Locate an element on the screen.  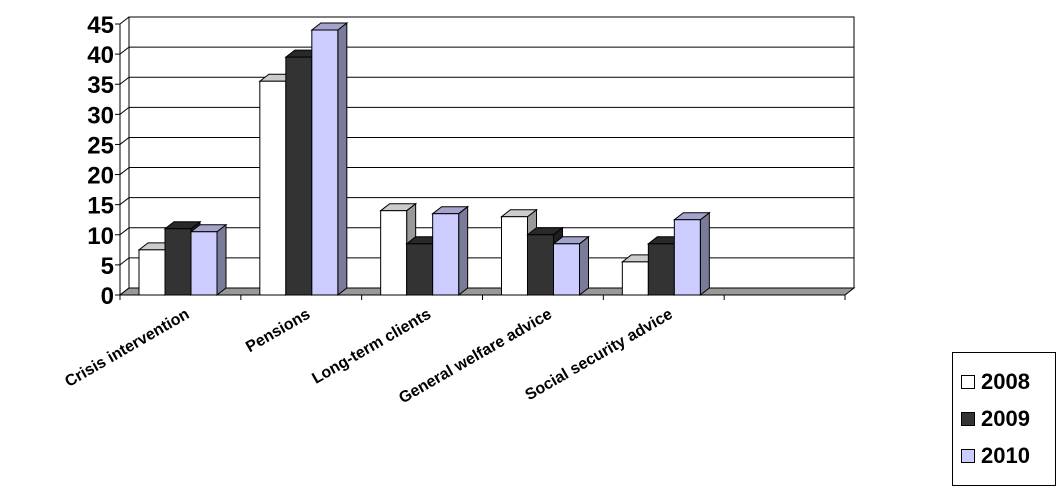
legend-swatch-2008 is located at coordinates (968, 382).